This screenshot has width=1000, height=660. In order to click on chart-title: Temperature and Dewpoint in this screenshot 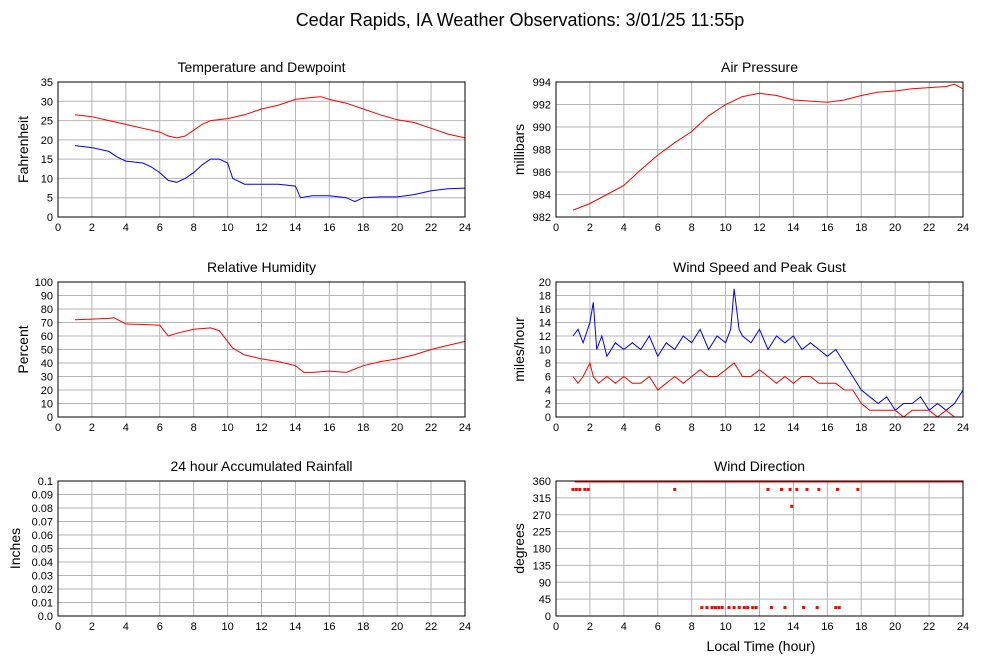, I will do `click(261, 67)`.